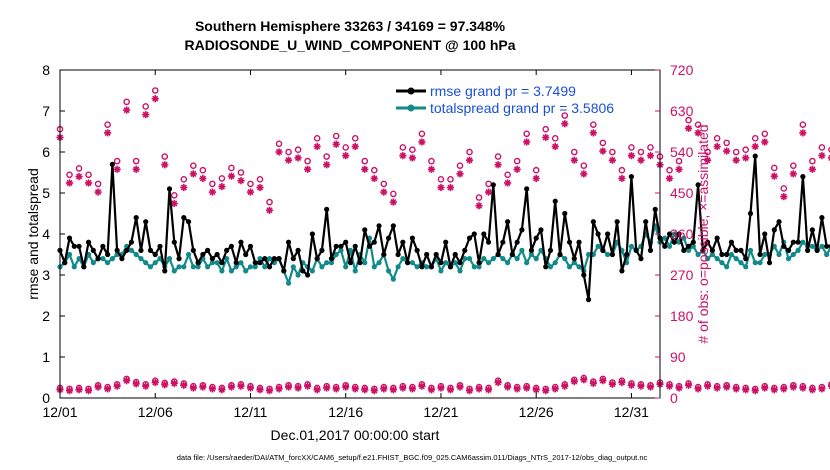 This screenshot has height=470, width=830. I want to click on y-tick-label: 8, so click(46, 70).